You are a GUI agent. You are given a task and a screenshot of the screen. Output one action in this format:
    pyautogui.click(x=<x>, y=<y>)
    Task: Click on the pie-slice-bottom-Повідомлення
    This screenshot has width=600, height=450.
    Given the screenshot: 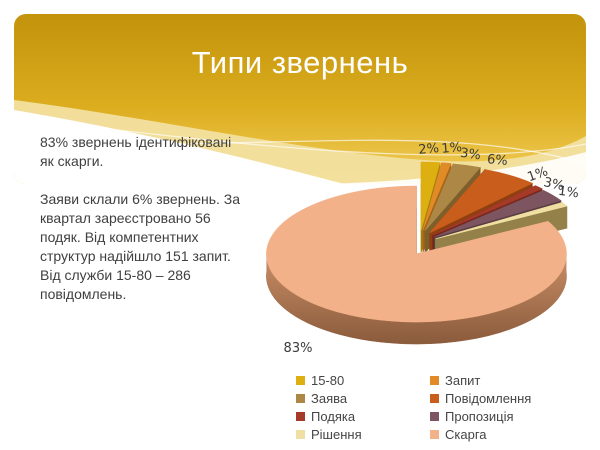 What is the action you would take?
    pyautogui.click(x=481, y=223)
    